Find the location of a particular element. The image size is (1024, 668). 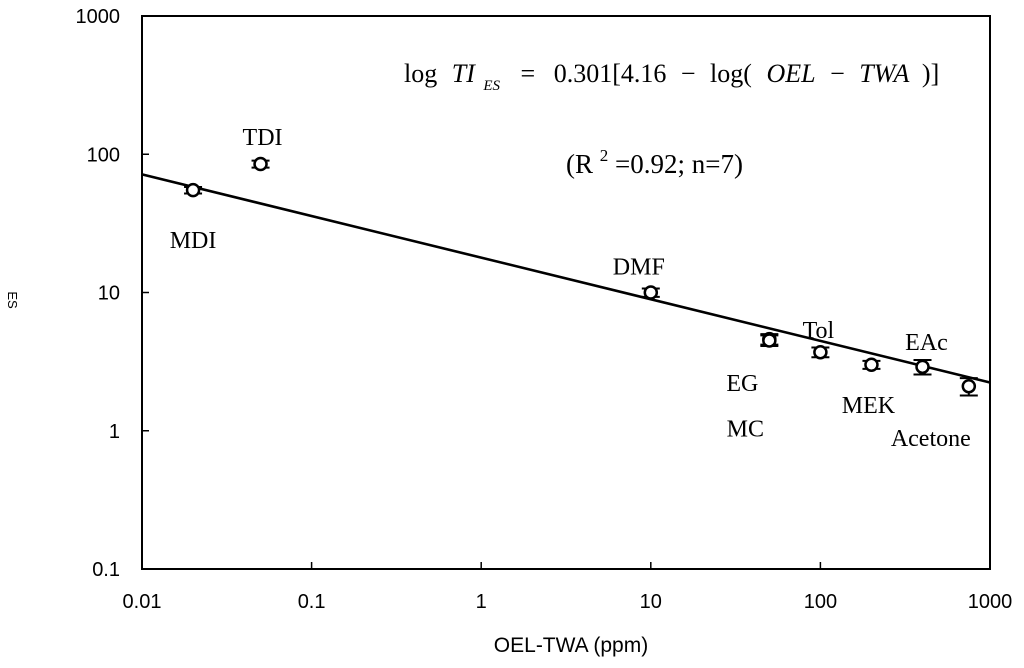

y-tick-label: 100 is located at coordinates (103, 155).